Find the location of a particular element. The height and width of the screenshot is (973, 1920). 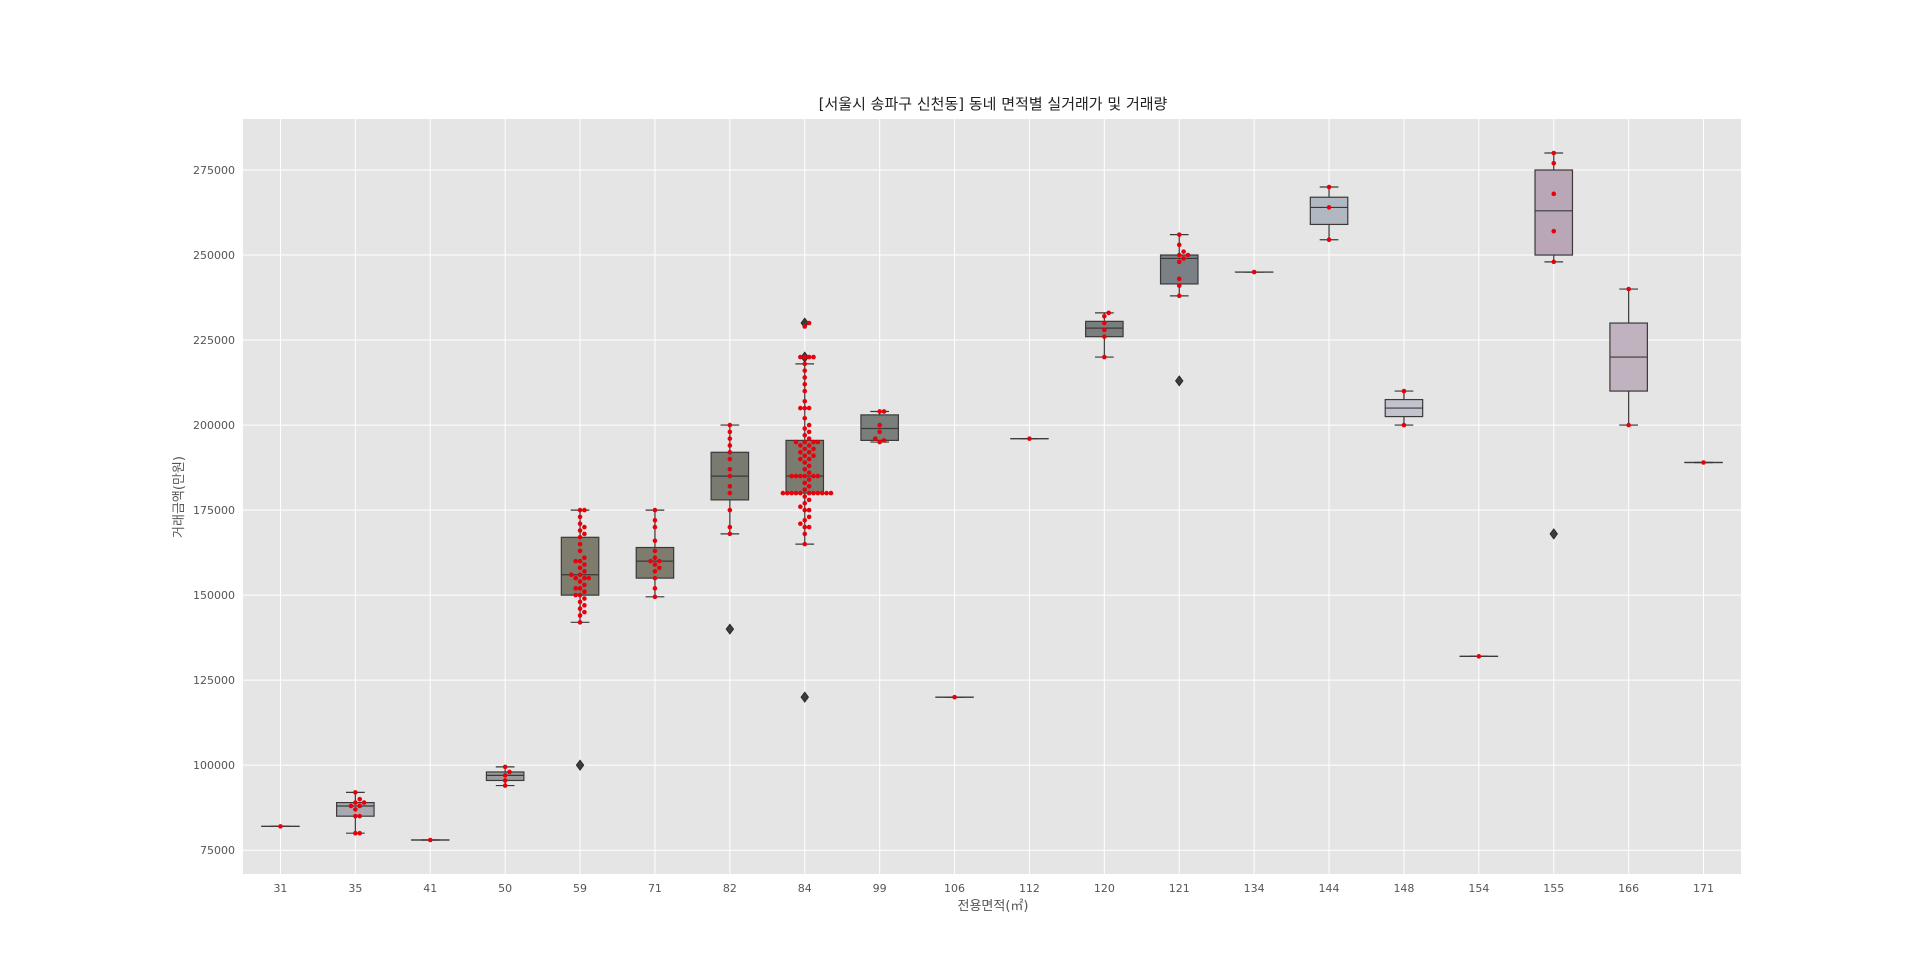

x-tick-label: 134 is located at coordinates (1254, 888).